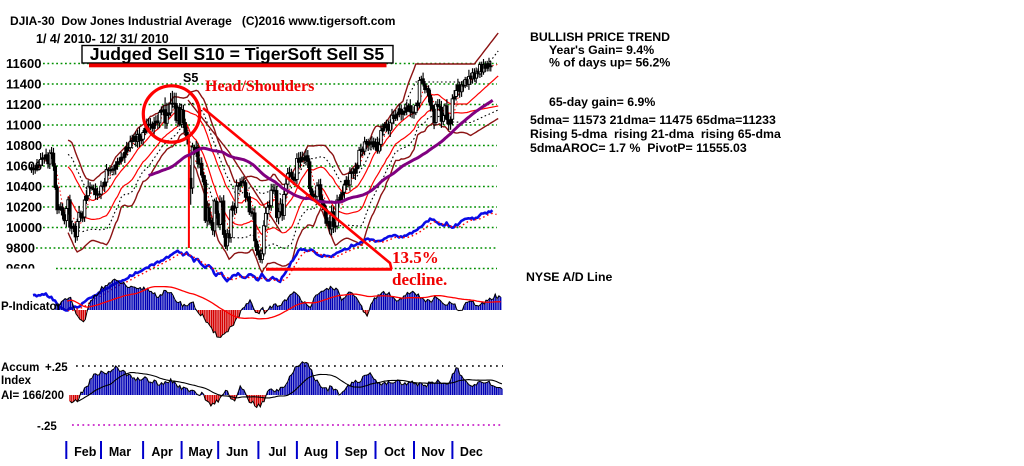 This screenshot has height=466, width=1024. What do you see at coordinates (316, 452) in the screenshot?
I see `svg-text: Aug` at bounding box center [316, 452].